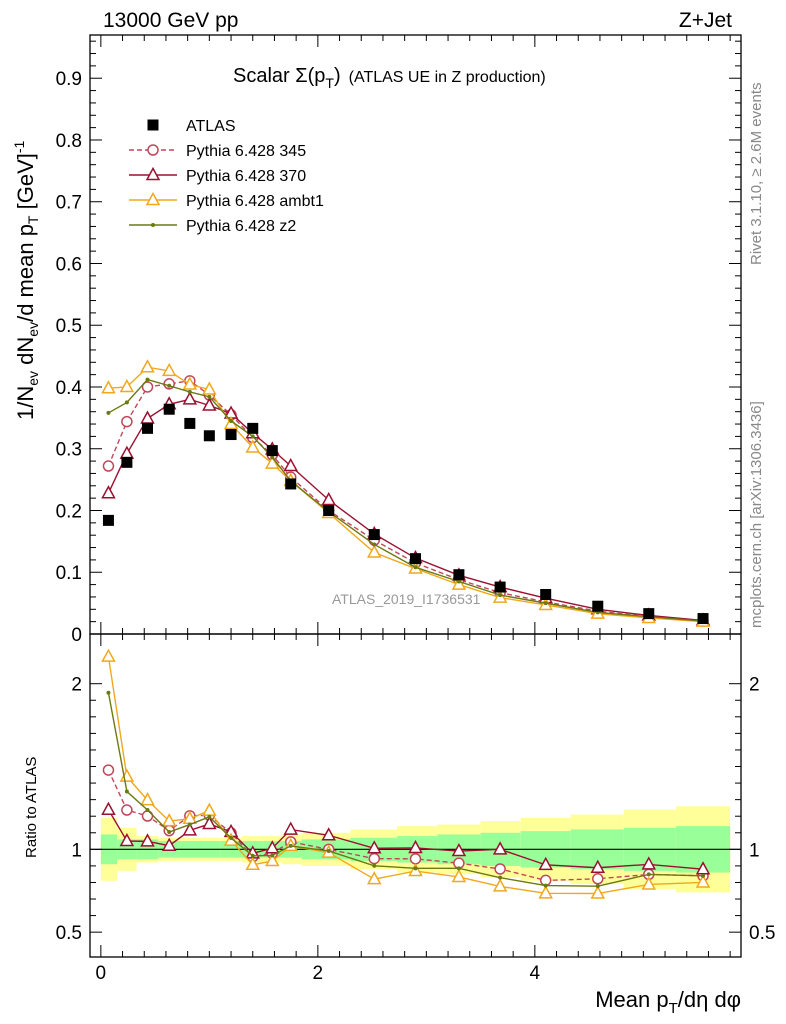 The image size is (786, 1024). I want to click on ratio-tick-label: 1, so click(76, 850).